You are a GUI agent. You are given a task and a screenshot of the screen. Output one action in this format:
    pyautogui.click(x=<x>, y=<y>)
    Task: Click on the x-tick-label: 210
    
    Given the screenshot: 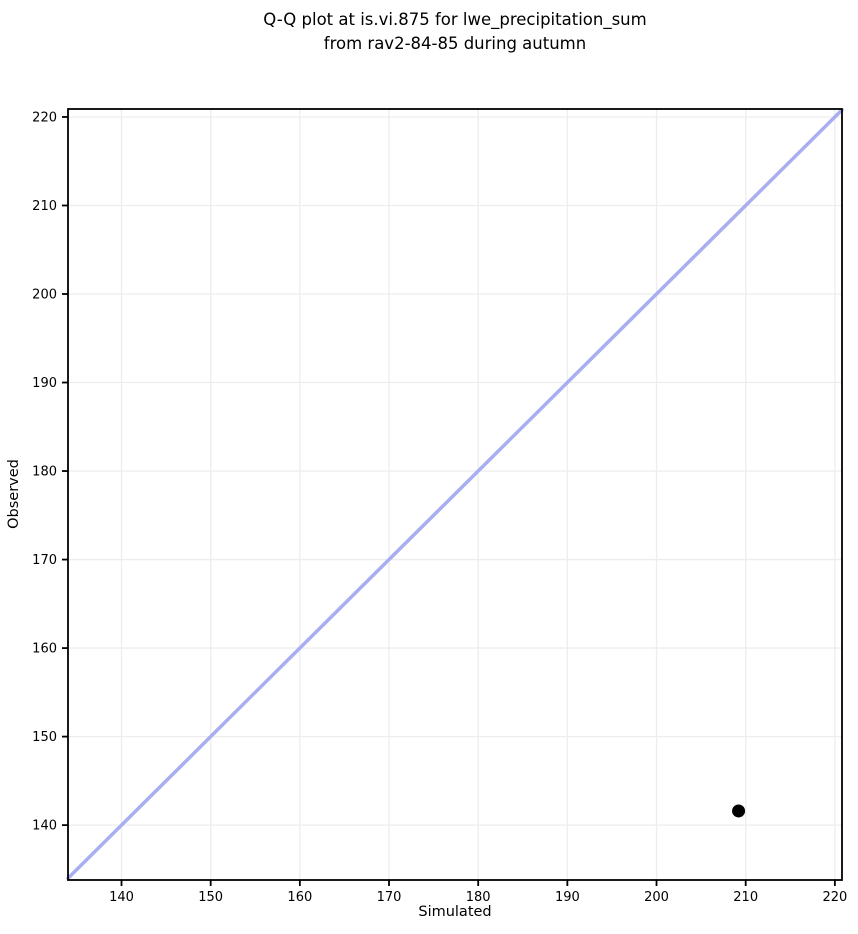 What is the action you would take?
    pyautogui.click(x=745, y=897)
    